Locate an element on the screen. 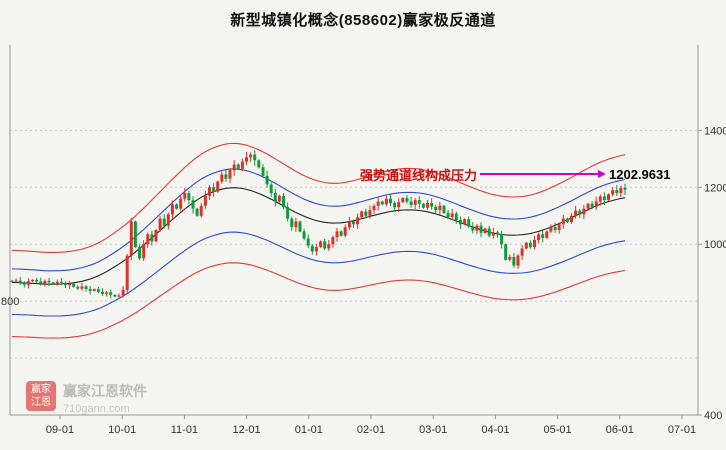  y-axis-label: 1200 is located at coordinates (715, 188).